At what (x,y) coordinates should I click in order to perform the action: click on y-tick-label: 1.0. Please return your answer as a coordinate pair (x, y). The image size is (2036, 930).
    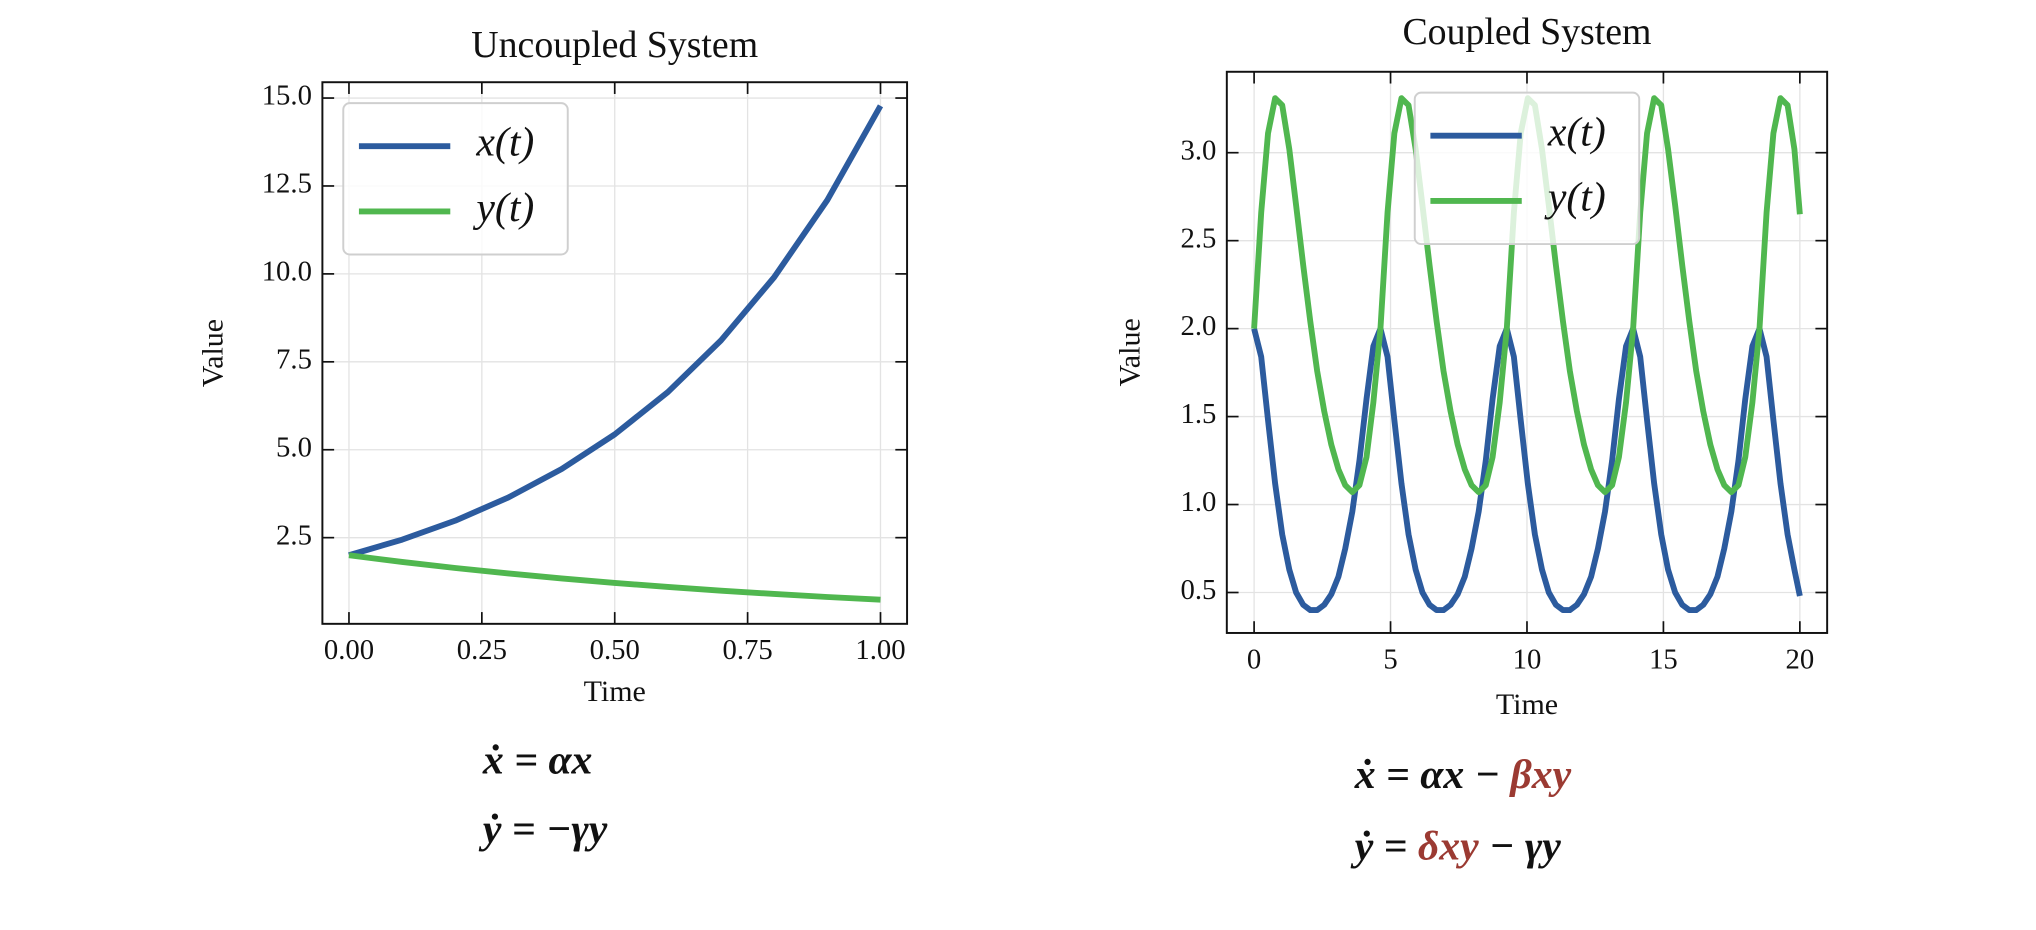
    Looking at the image, I should click on (1198, 502).